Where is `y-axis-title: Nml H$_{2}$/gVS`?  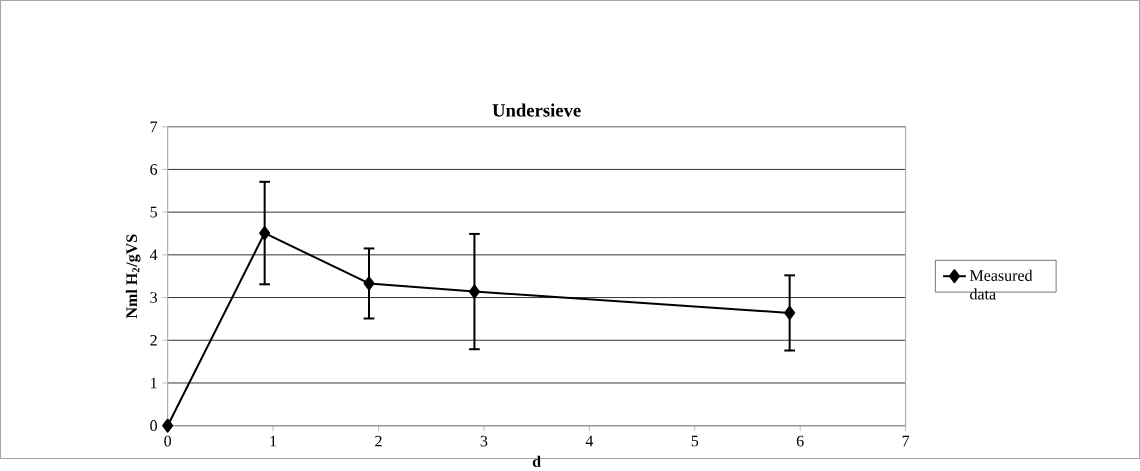
y-axis-title: Nml H$_{2}$/gVS is located at coordinates (133, 276).